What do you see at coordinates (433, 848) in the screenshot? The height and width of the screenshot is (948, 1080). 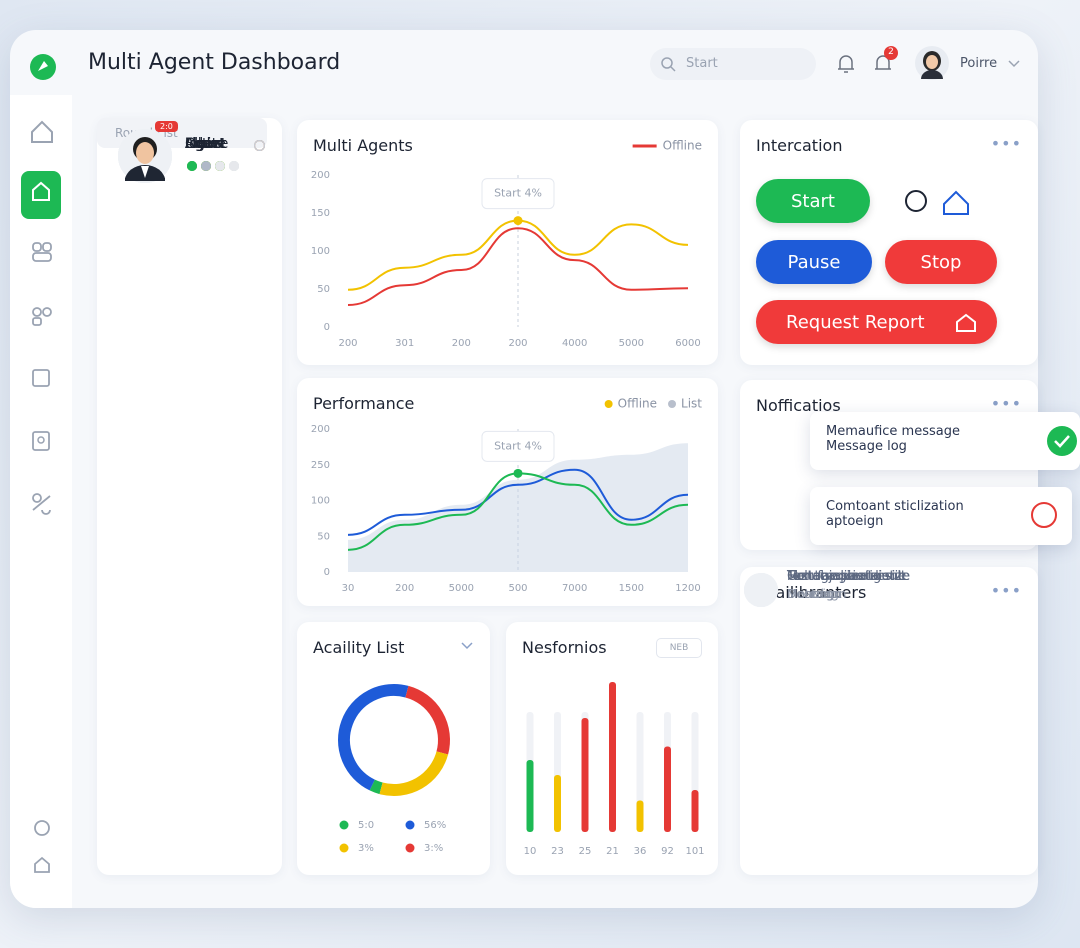 I see `legend-label: 3:%` at bounding box center [433, 848].